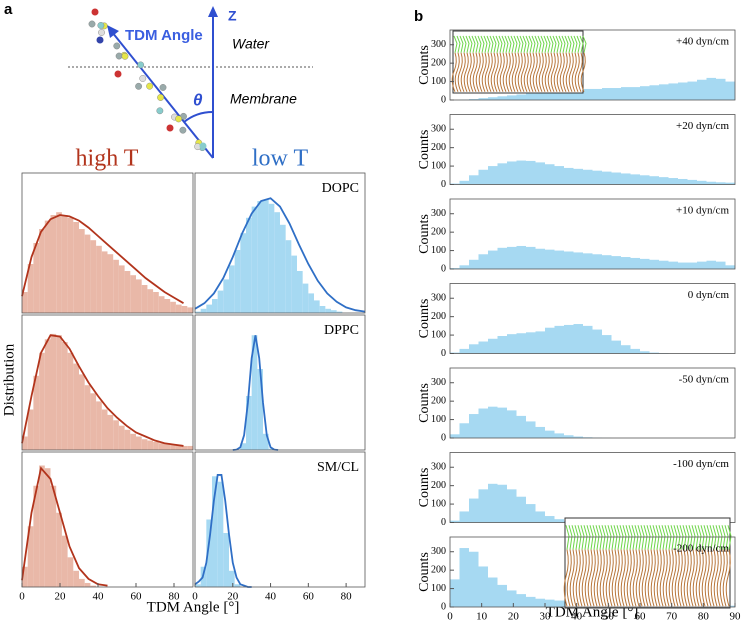  What do you see at coordinates (213, 11) in the screenshot?
I see `z-arrowhead` at bounding box center [213, 11].